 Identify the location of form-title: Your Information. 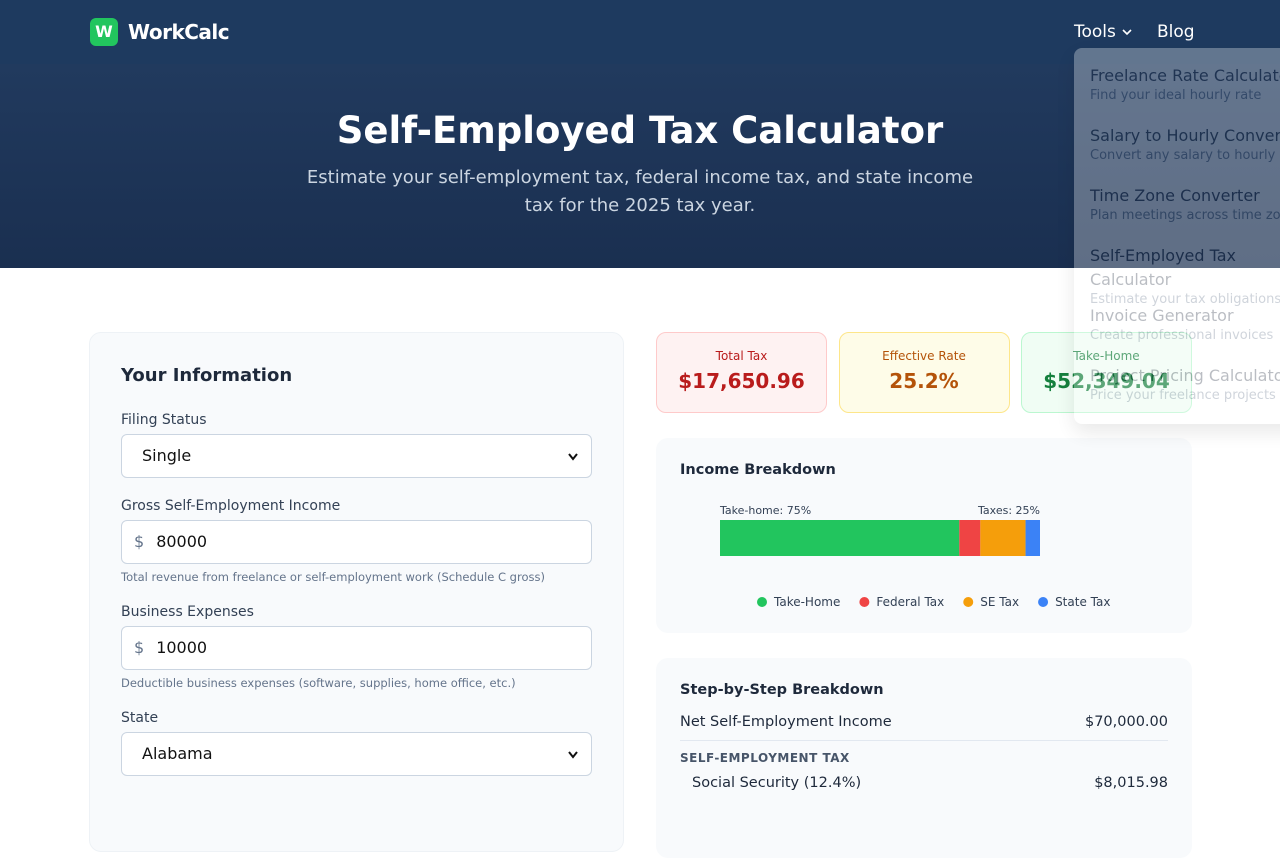
(207, 375).